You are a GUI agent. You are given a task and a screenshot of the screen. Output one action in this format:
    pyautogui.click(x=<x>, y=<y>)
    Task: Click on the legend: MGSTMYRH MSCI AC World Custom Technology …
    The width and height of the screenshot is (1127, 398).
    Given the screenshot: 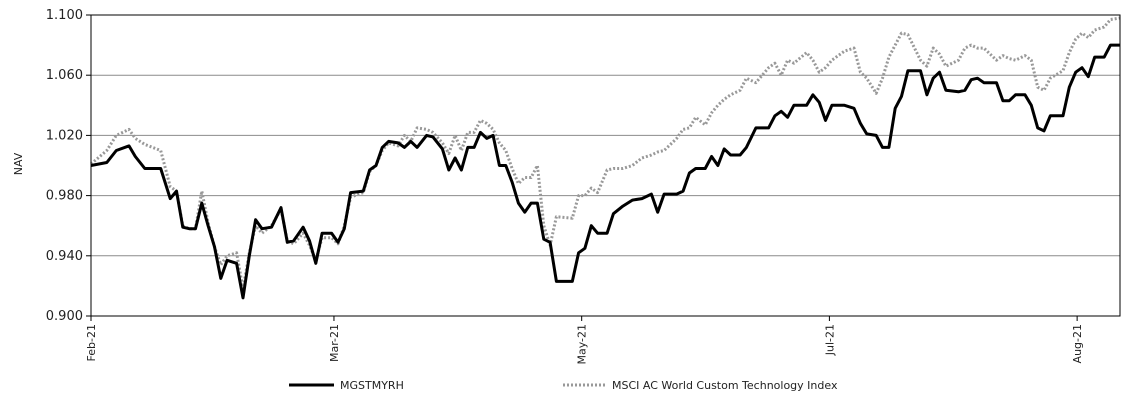 What is the action you would take?
    pyautogui.click(x=563, y=385)
    